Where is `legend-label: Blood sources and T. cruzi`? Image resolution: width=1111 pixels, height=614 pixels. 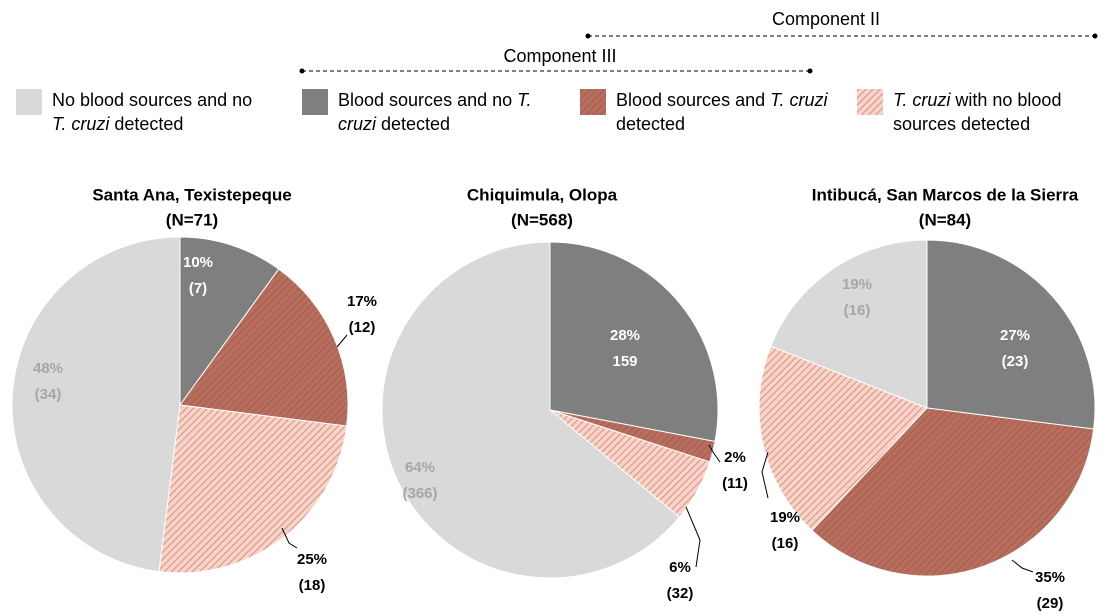 legend-label: Blood sources and T. cruzi is located at coordinates (722, 100).